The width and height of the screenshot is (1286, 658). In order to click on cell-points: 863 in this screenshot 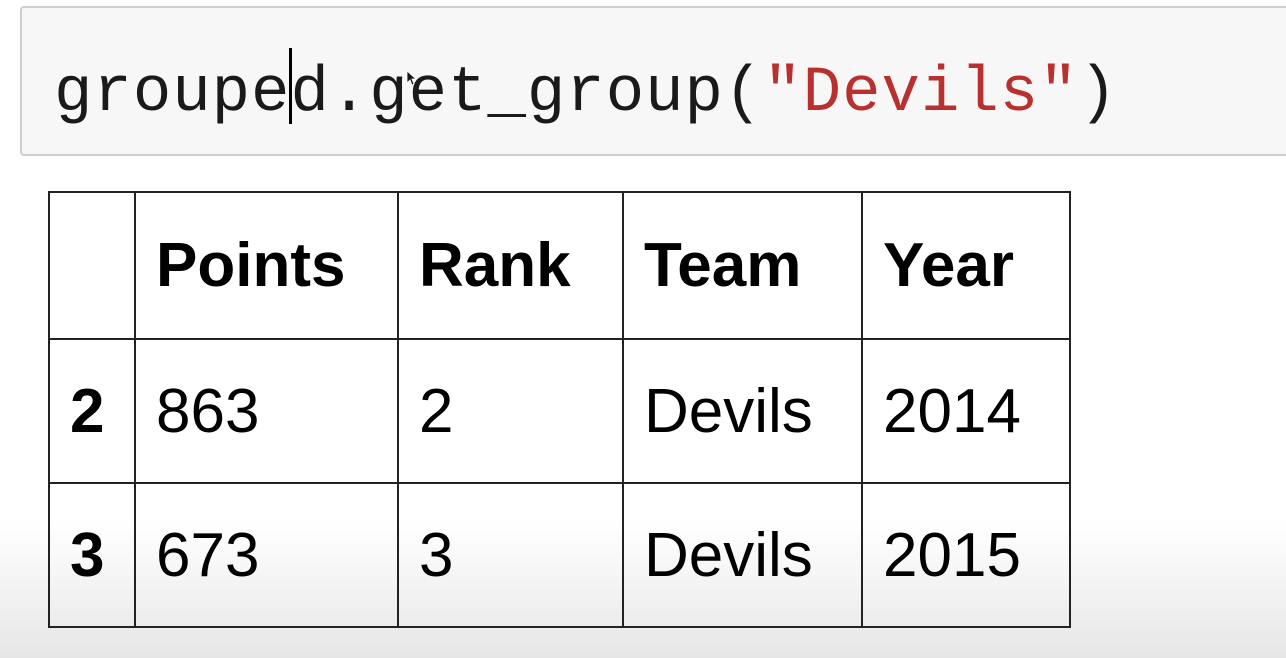, I will do `click(266, 411)`.